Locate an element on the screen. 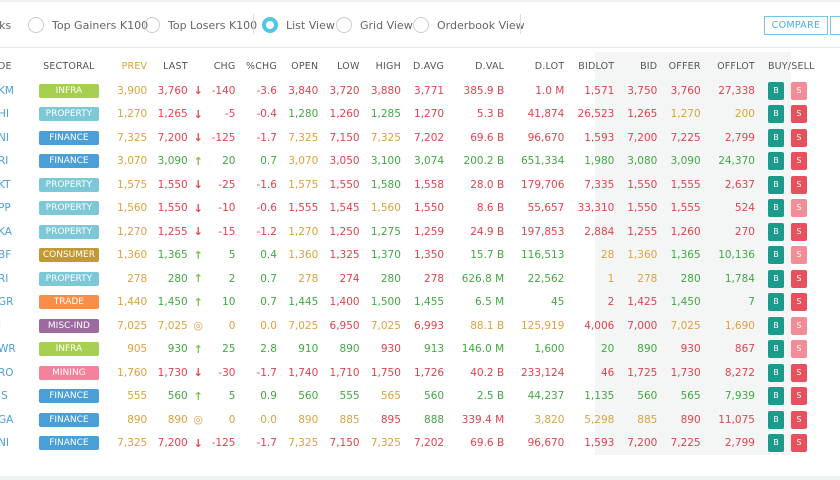 Image resolution: width=840 pixels, height=480 pixels. chg-cell: -30 is located at coordinates (227, 372).